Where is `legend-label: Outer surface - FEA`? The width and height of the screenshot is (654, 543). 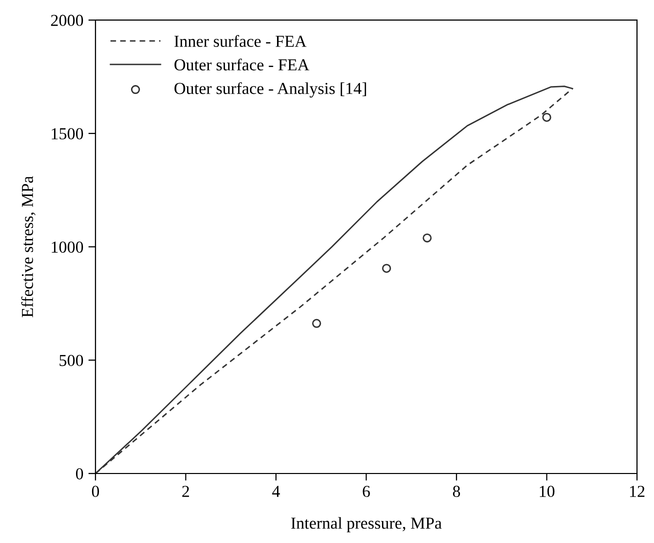
legend-label: Outer surface - FEA is located at coordinates (242, 64).